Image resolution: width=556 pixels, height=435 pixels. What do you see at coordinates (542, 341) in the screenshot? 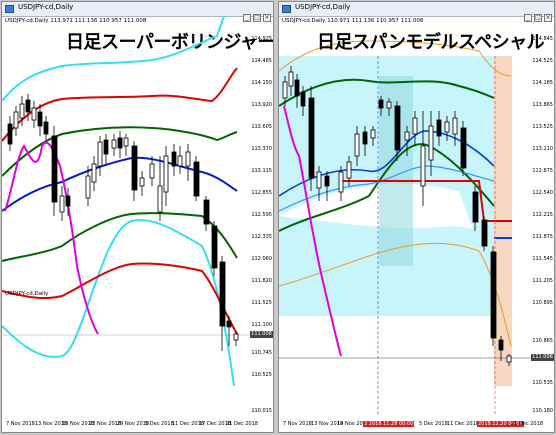
I see `y-tick-label: 110.865` at bounding box center [542, 341].